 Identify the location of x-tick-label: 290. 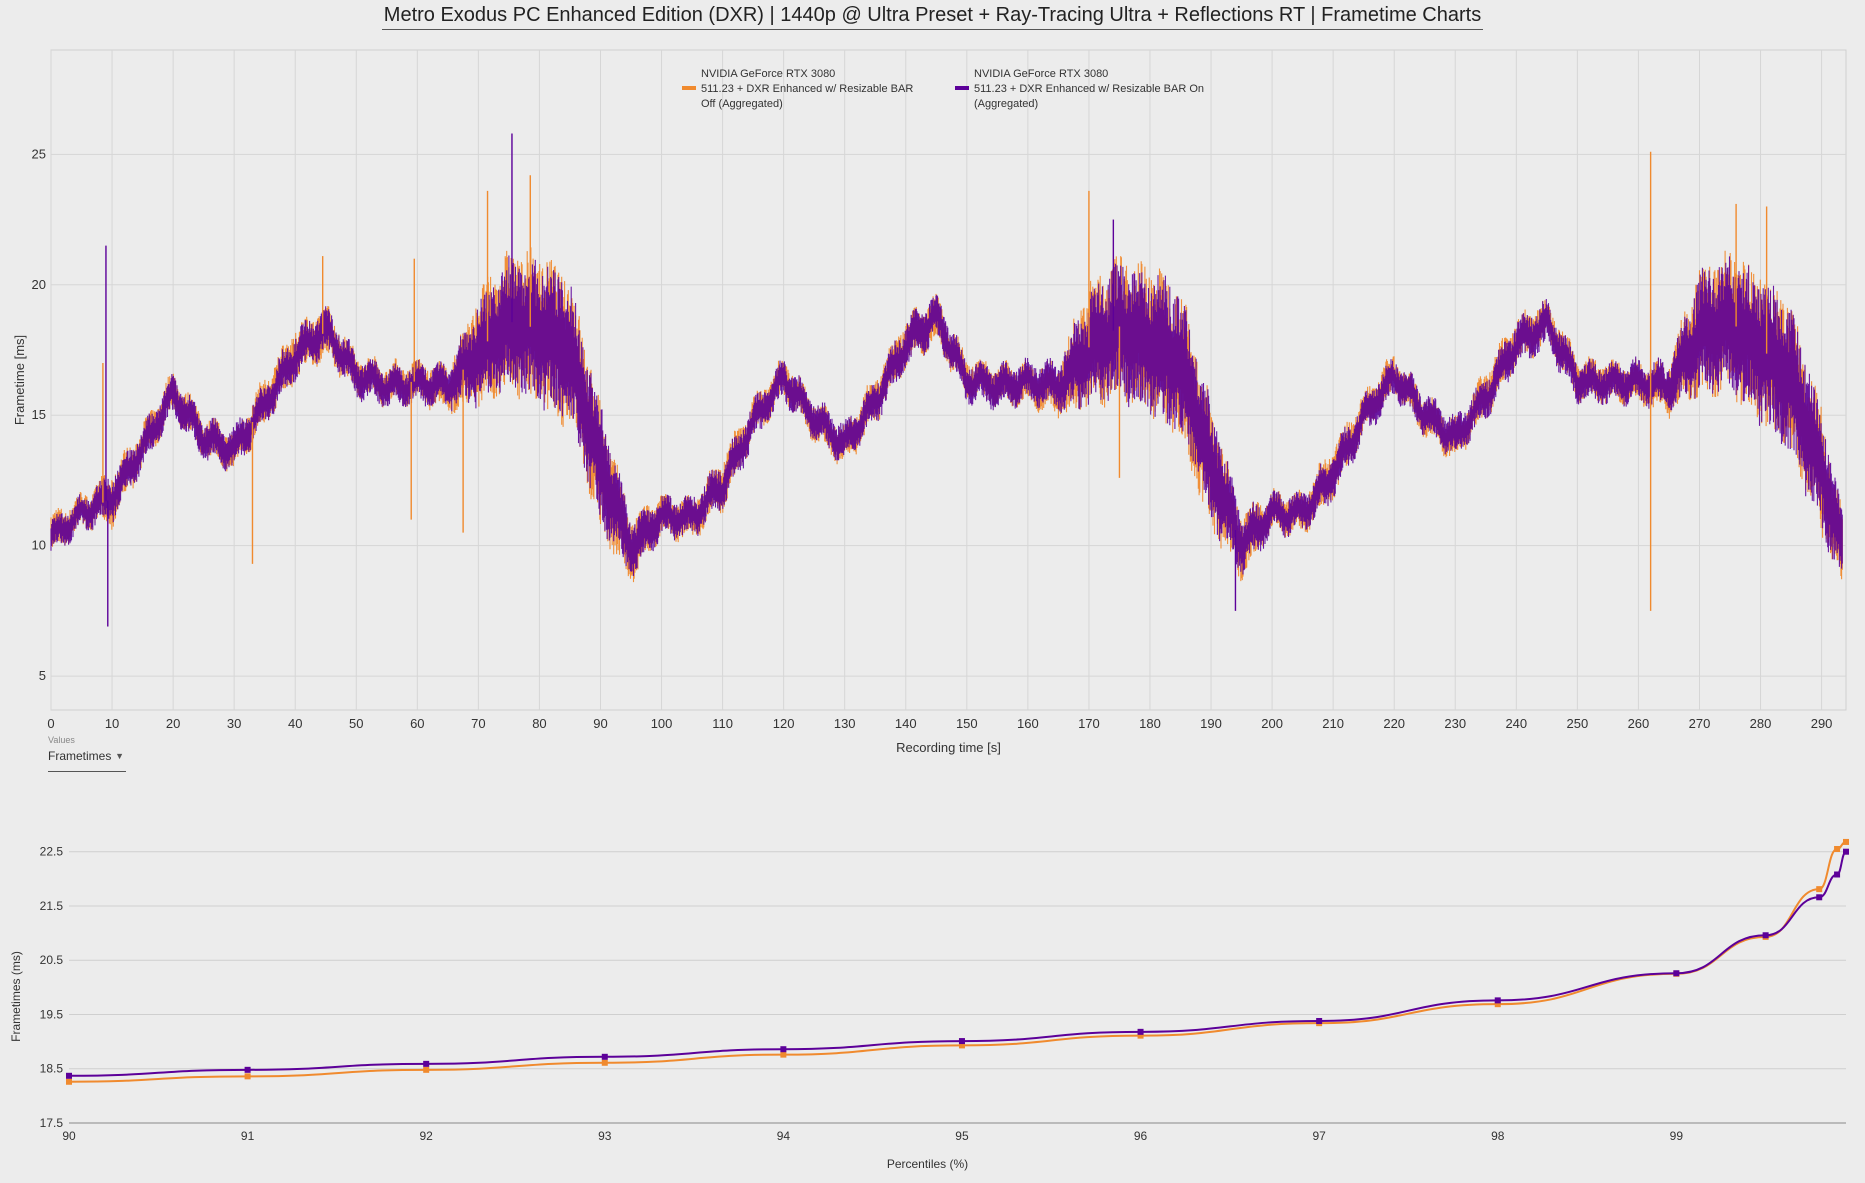
(1822, 723).